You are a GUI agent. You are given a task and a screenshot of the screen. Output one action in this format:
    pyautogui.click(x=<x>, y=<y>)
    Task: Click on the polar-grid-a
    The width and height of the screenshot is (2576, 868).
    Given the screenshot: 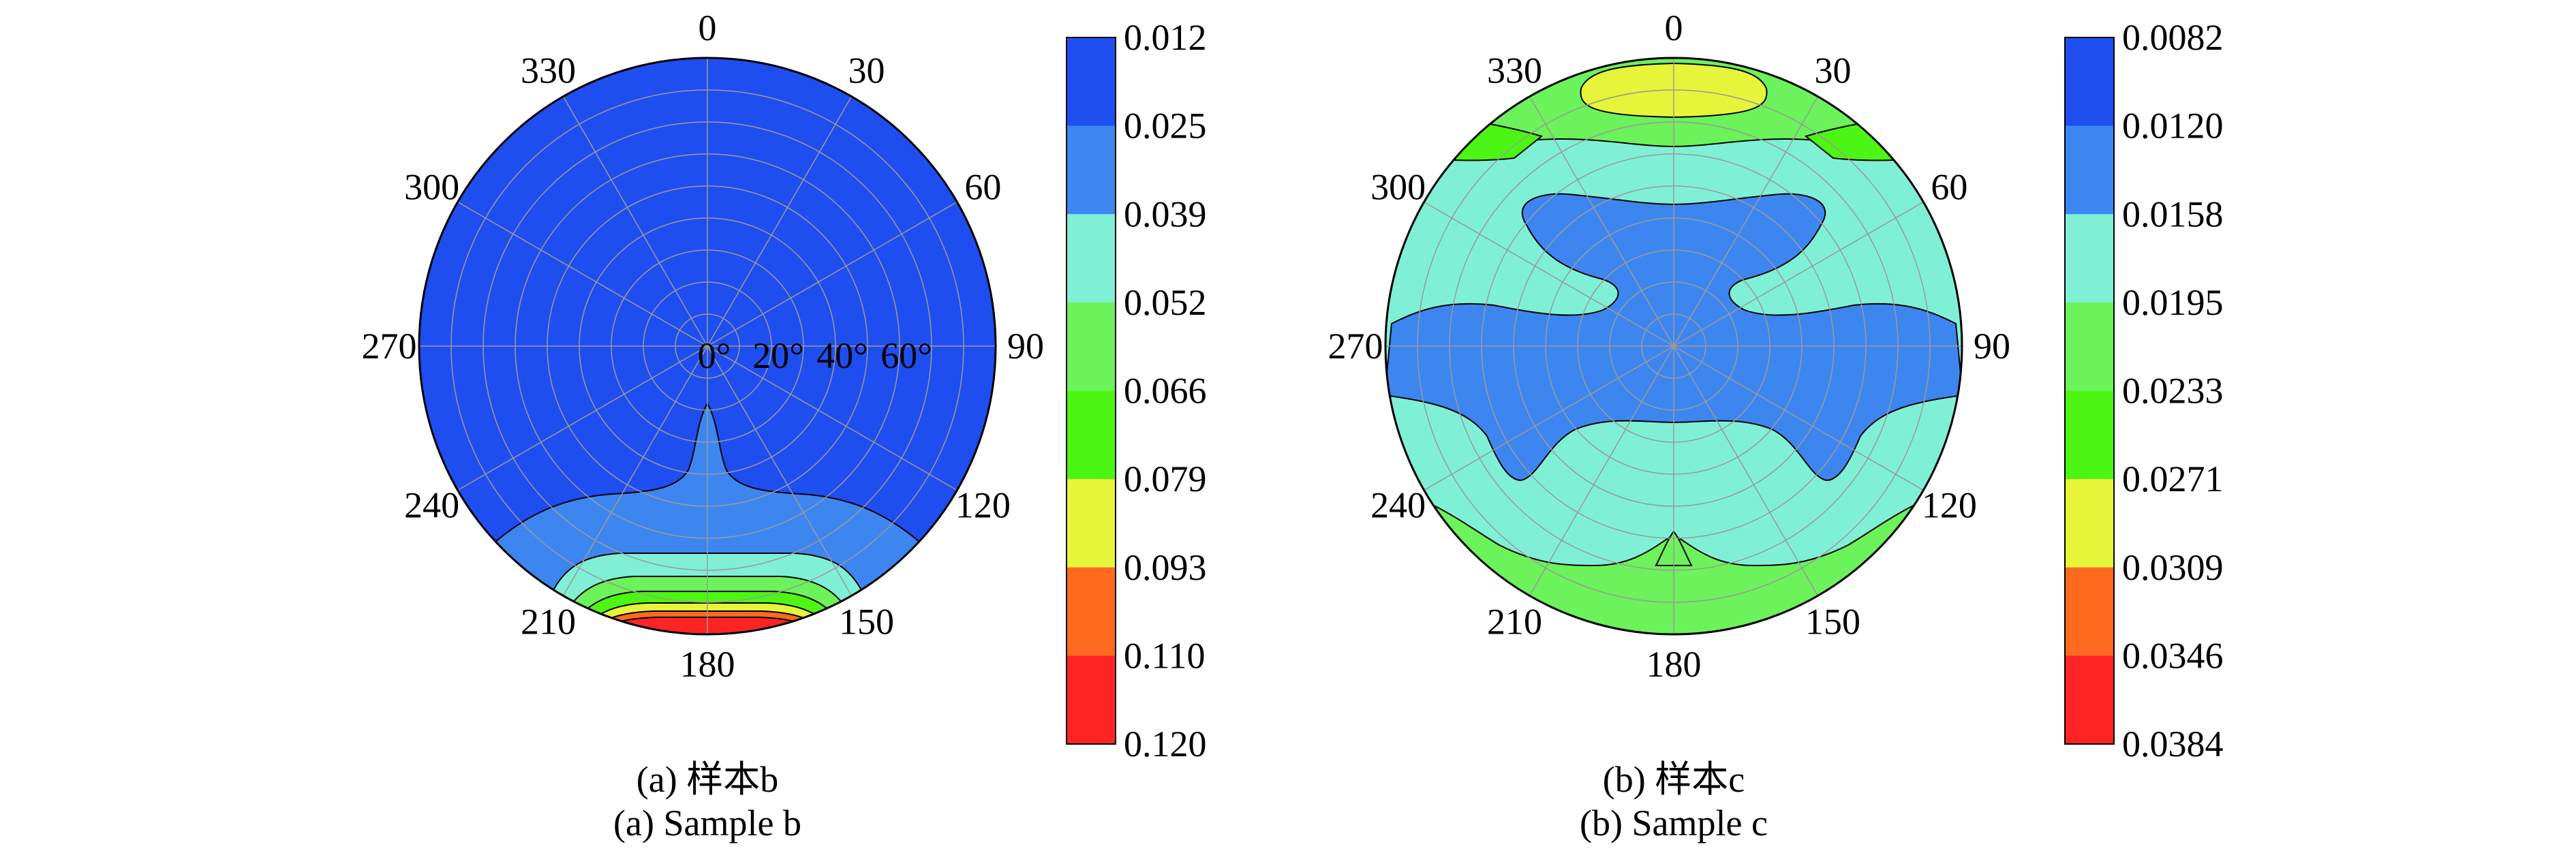 What is the action you would take?
    pyautogui.click(x=707, y=346)
    